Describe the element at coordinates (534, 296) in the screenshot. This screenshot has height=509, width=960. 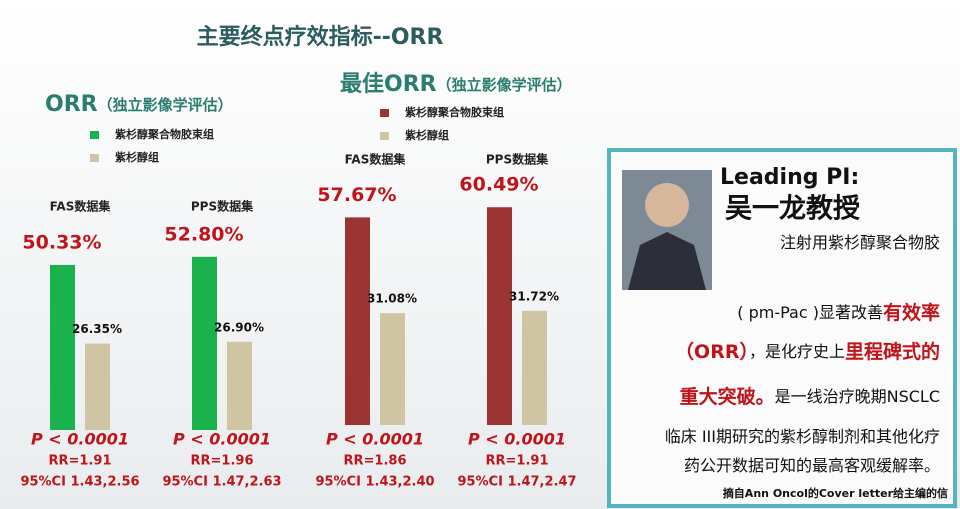
I see `value-label: 31.72%` at that location.